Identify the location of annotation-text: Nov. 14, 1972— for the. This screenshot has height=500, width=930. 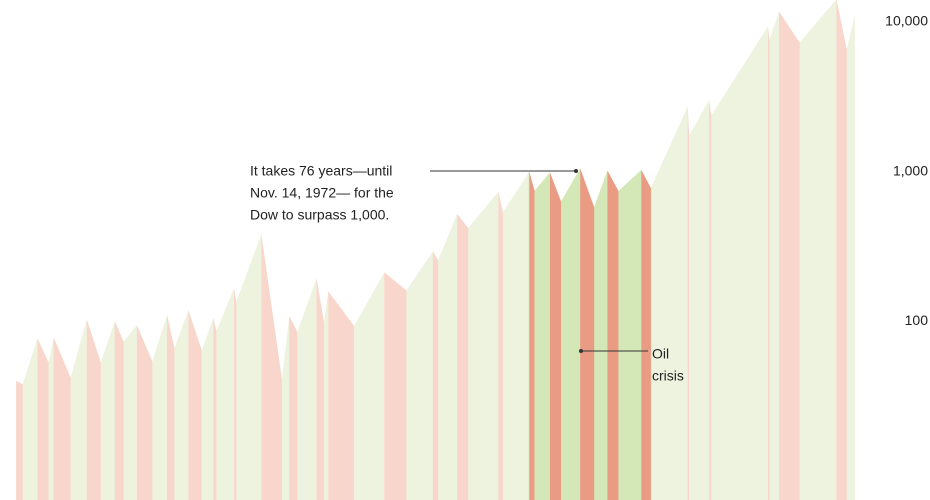
(322, 193).